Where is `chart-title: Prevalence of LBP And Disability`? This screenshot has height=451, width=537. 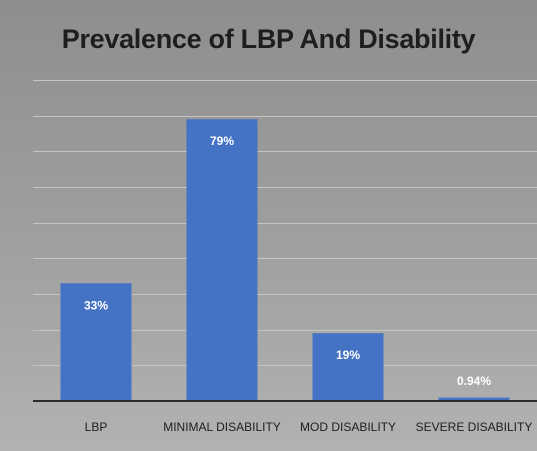 chart-title: Prevalence of LBP And Disability is located at coordinates (268, 39).